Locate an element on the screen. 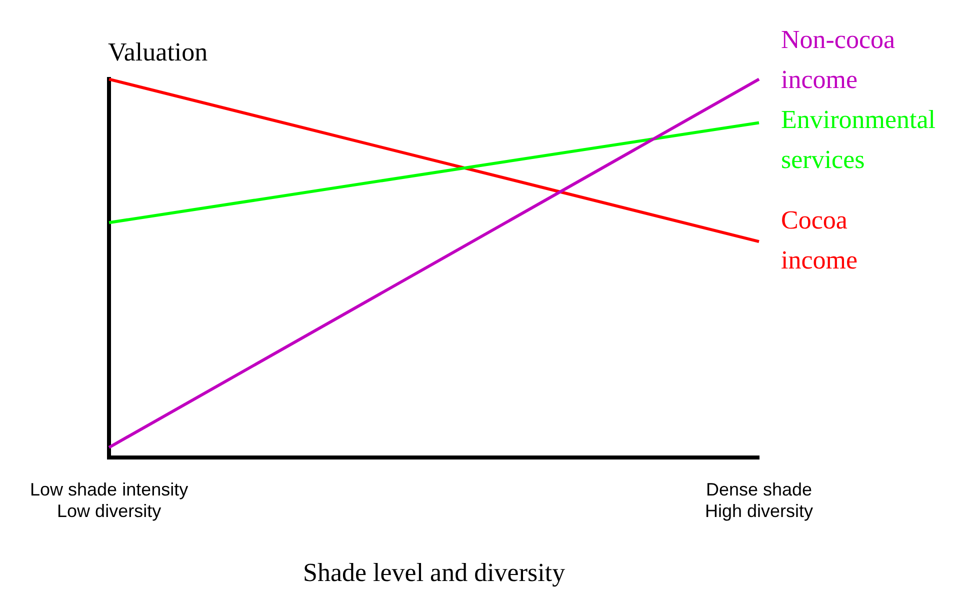 The height and width of the screenshot is (602, 967). x-axis-title: Shade level and diversity is located at coordinates (434, 573).